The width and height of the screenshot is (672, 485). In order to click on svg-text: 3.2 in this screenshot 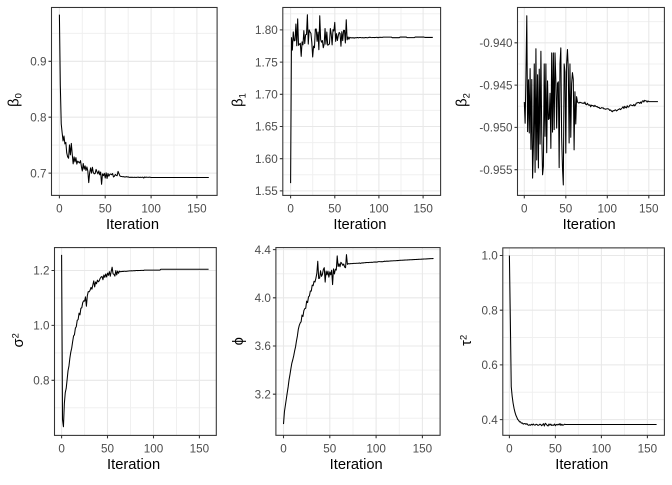, I will do `click(263, 394)`.